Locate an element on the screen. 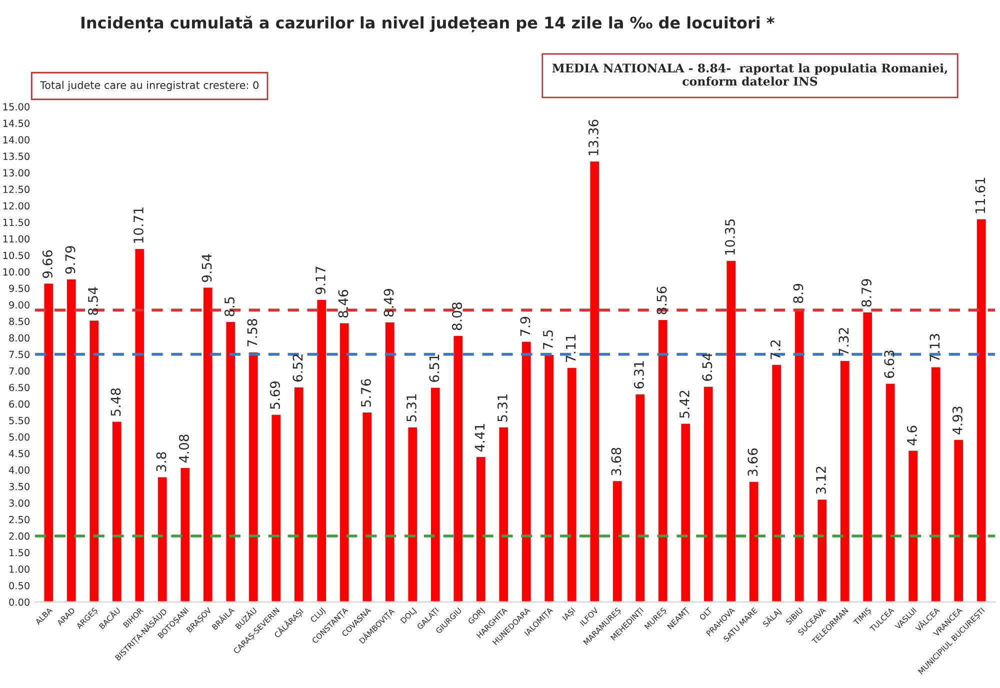  data-label: 7.2 is located at coordinates (775, 349).